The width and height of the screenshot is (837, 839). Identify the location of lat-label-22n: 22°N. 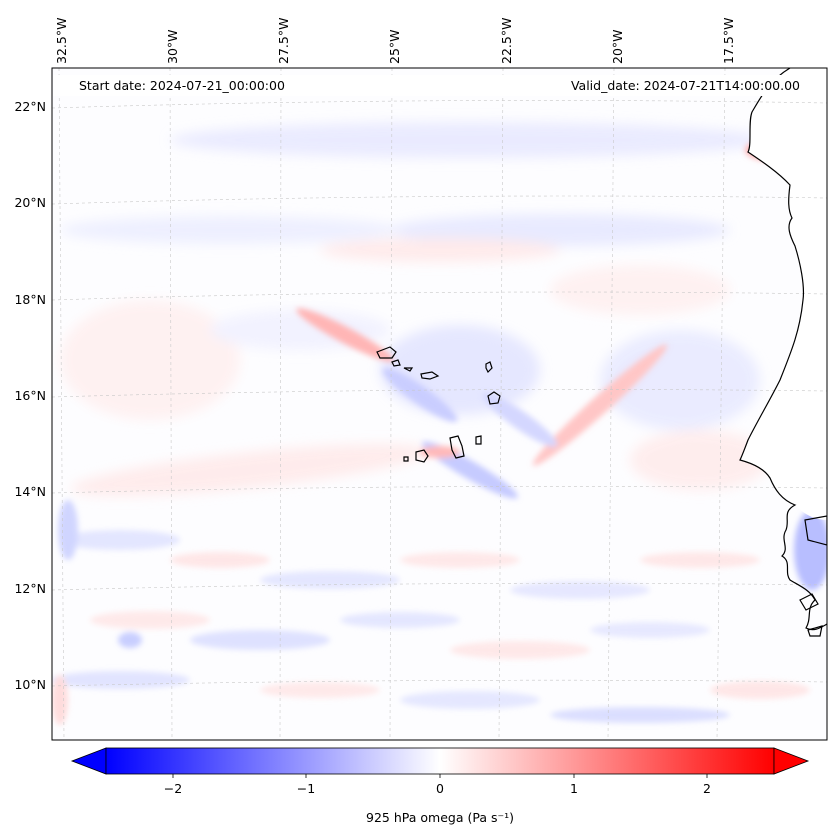
(30, 106).